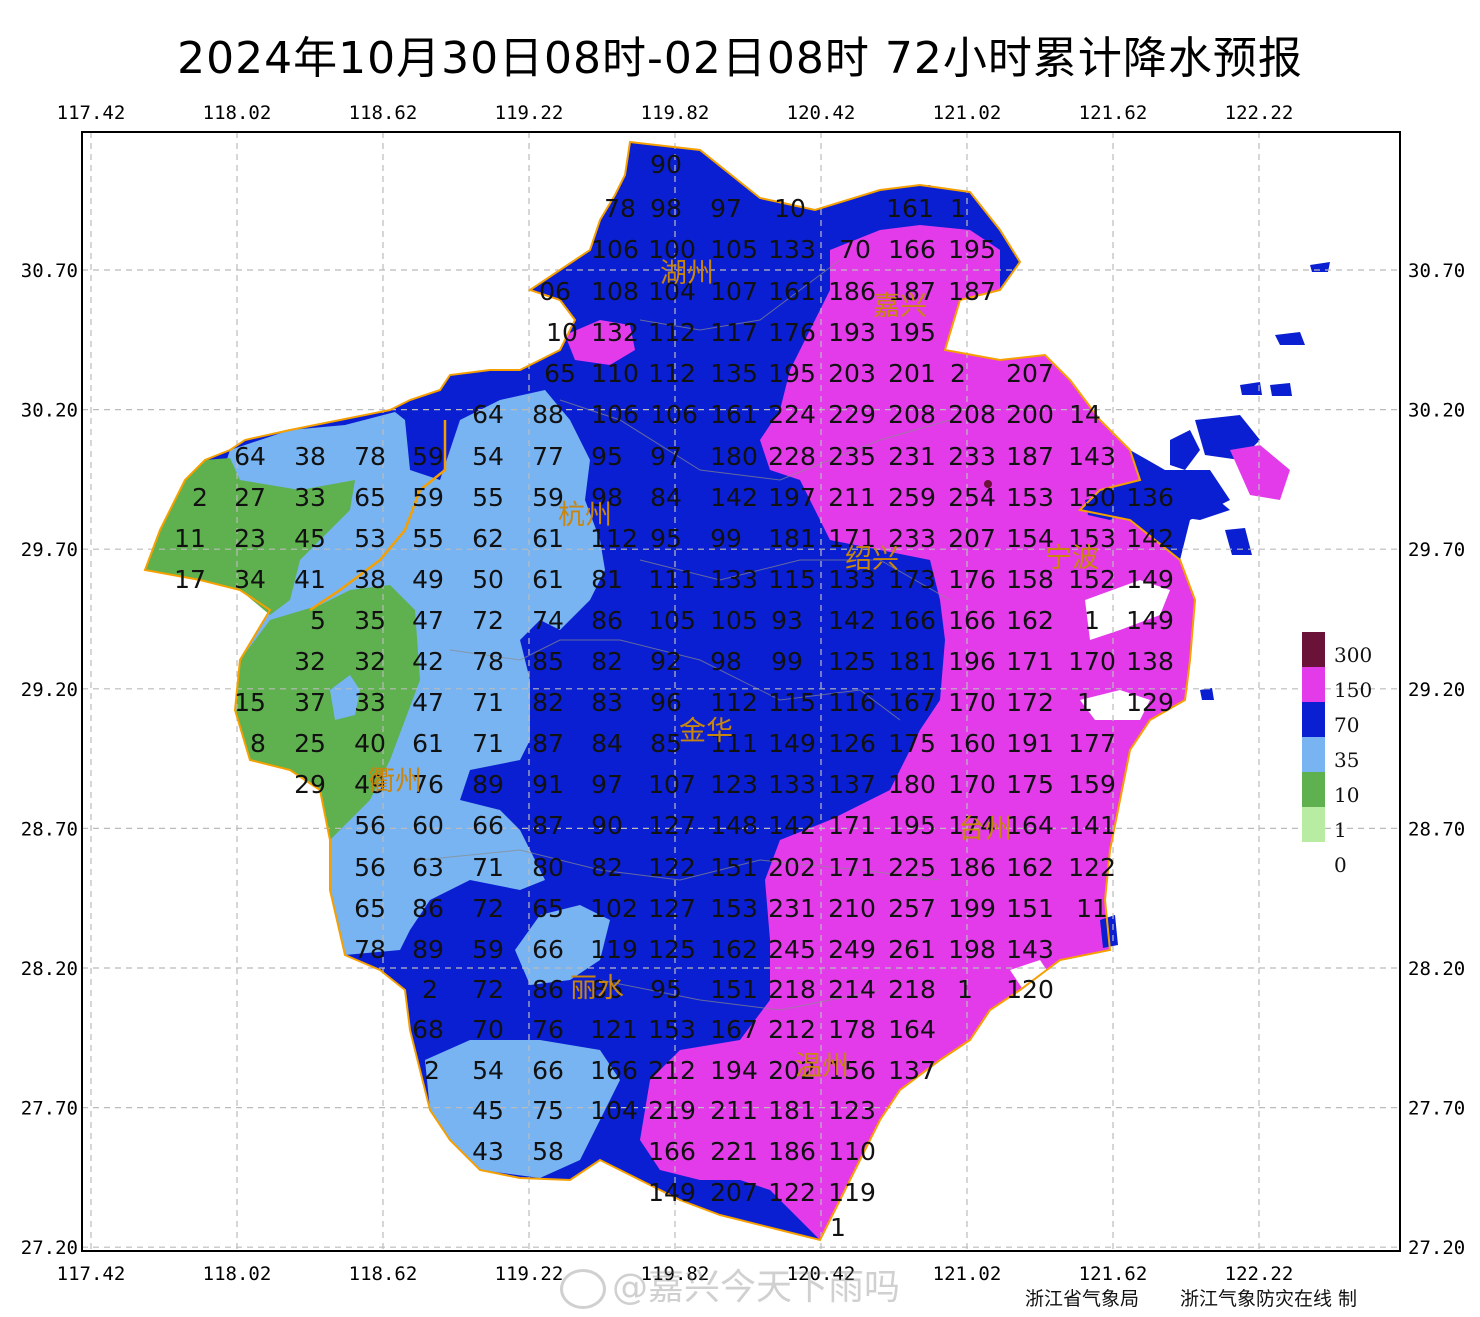 The height and width of the screenshot is (1317, 1480). What do you see at coordinates (49, 411) in the screenshot?
I see `y-tick-label-left: 30.20` at bounding box center [49, 411].